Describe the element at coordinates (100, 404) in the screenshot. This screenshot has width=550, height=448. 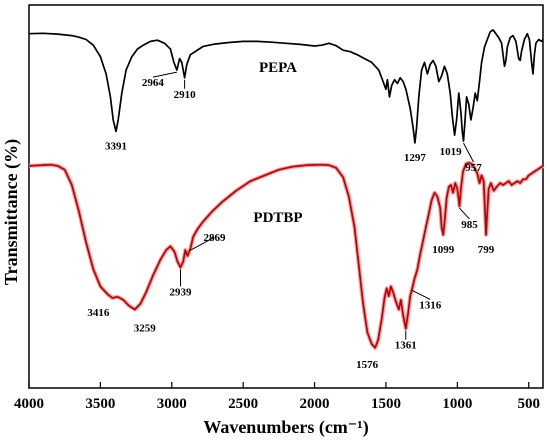
I see `x-tick-label: 3500` at that location.